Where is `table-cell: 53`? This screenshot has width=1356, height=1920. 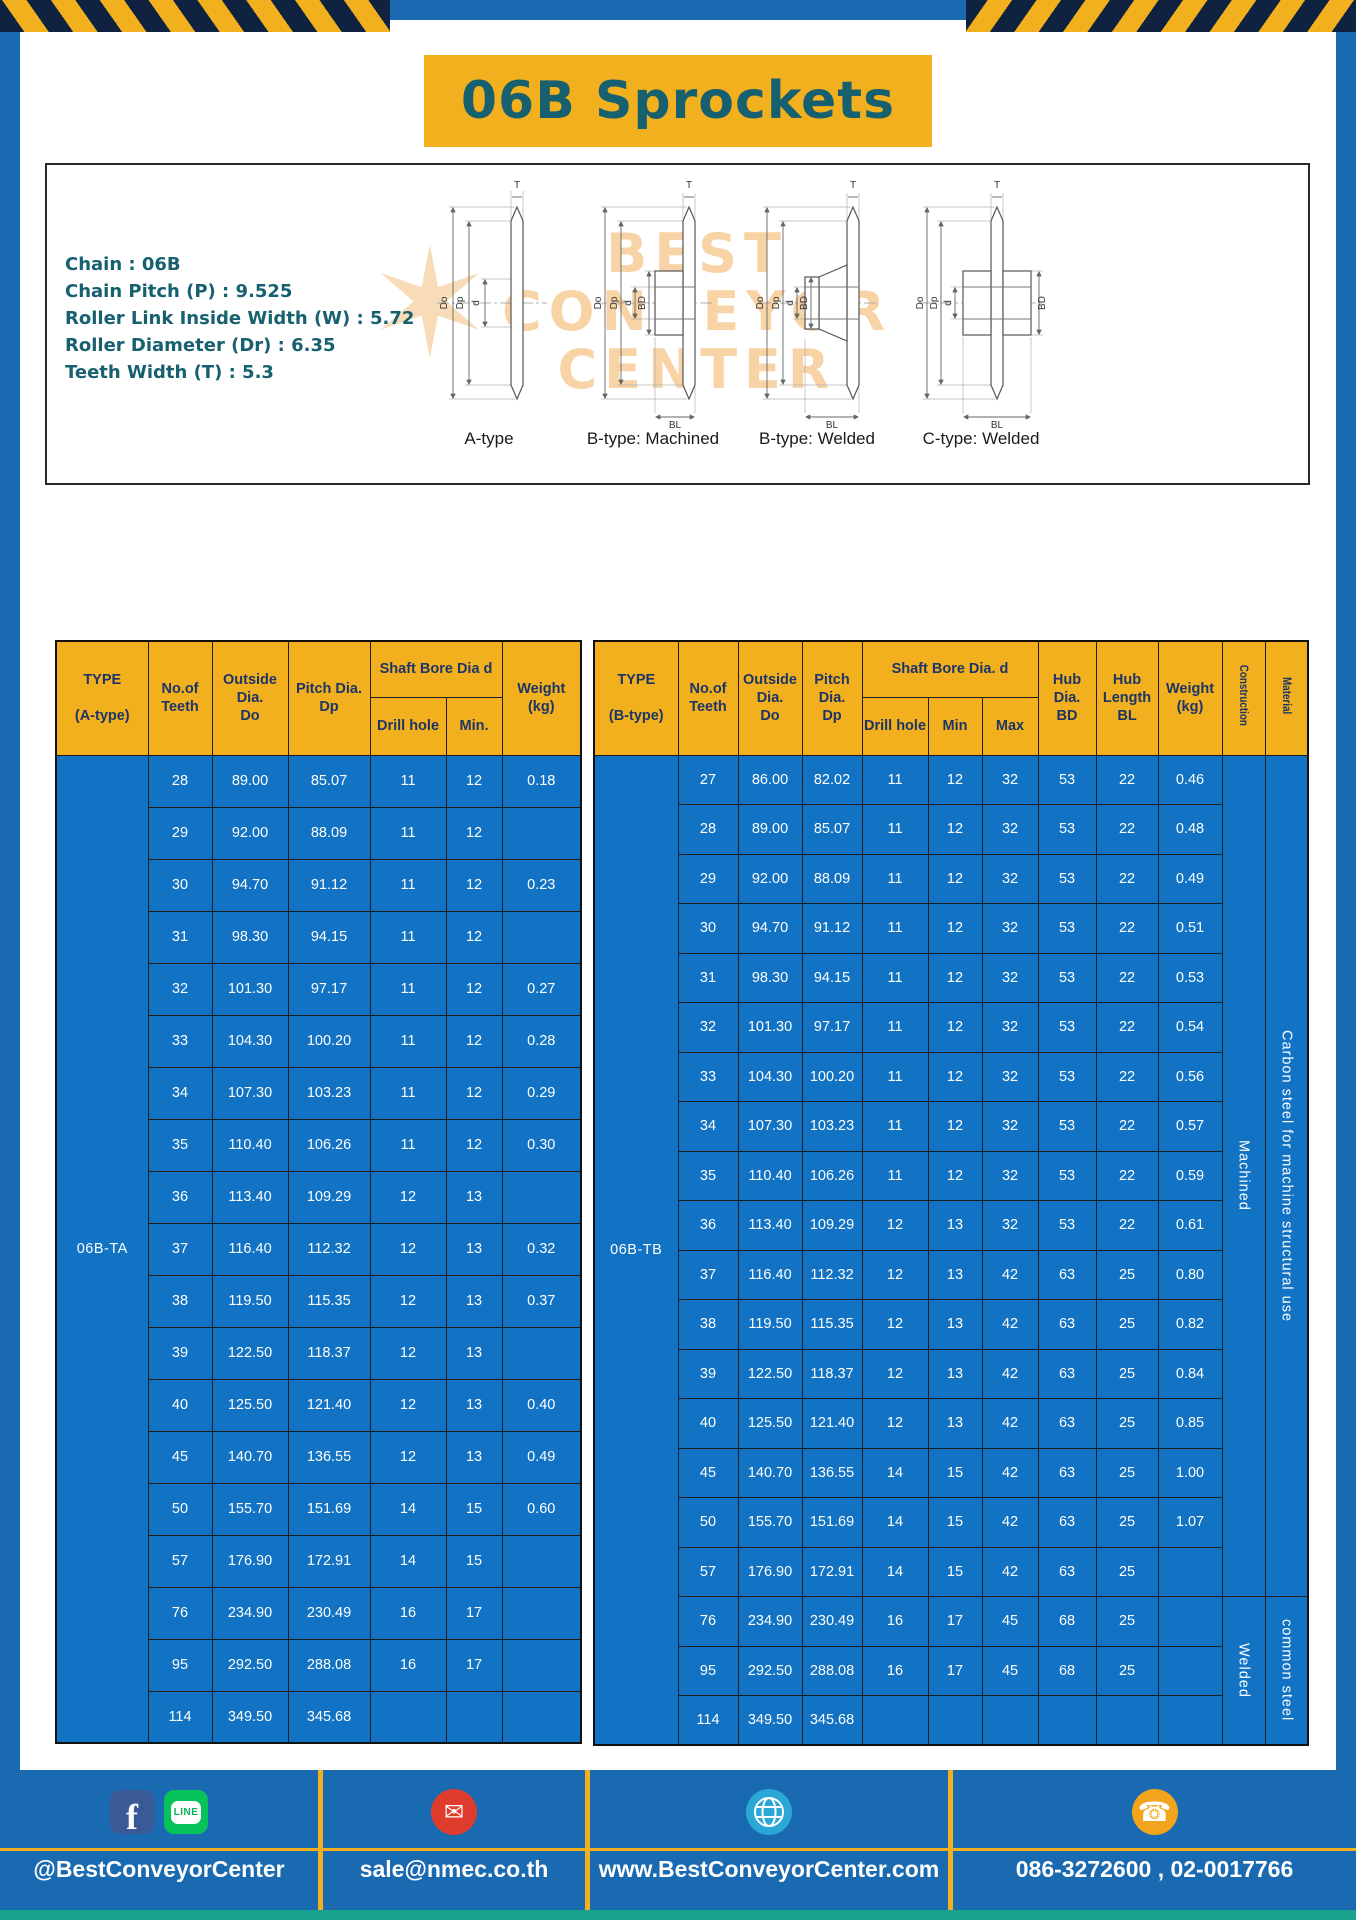
table-cell: 53 is located at coordinates (1067, 1126).